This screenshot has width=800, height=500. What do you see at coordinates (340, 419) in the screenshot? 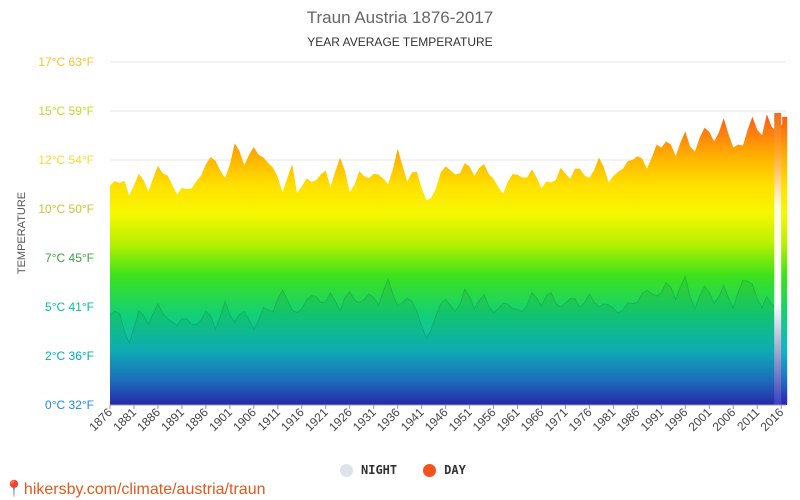
I see `x-tick-label: 1926` at bounding box center [340, 419].